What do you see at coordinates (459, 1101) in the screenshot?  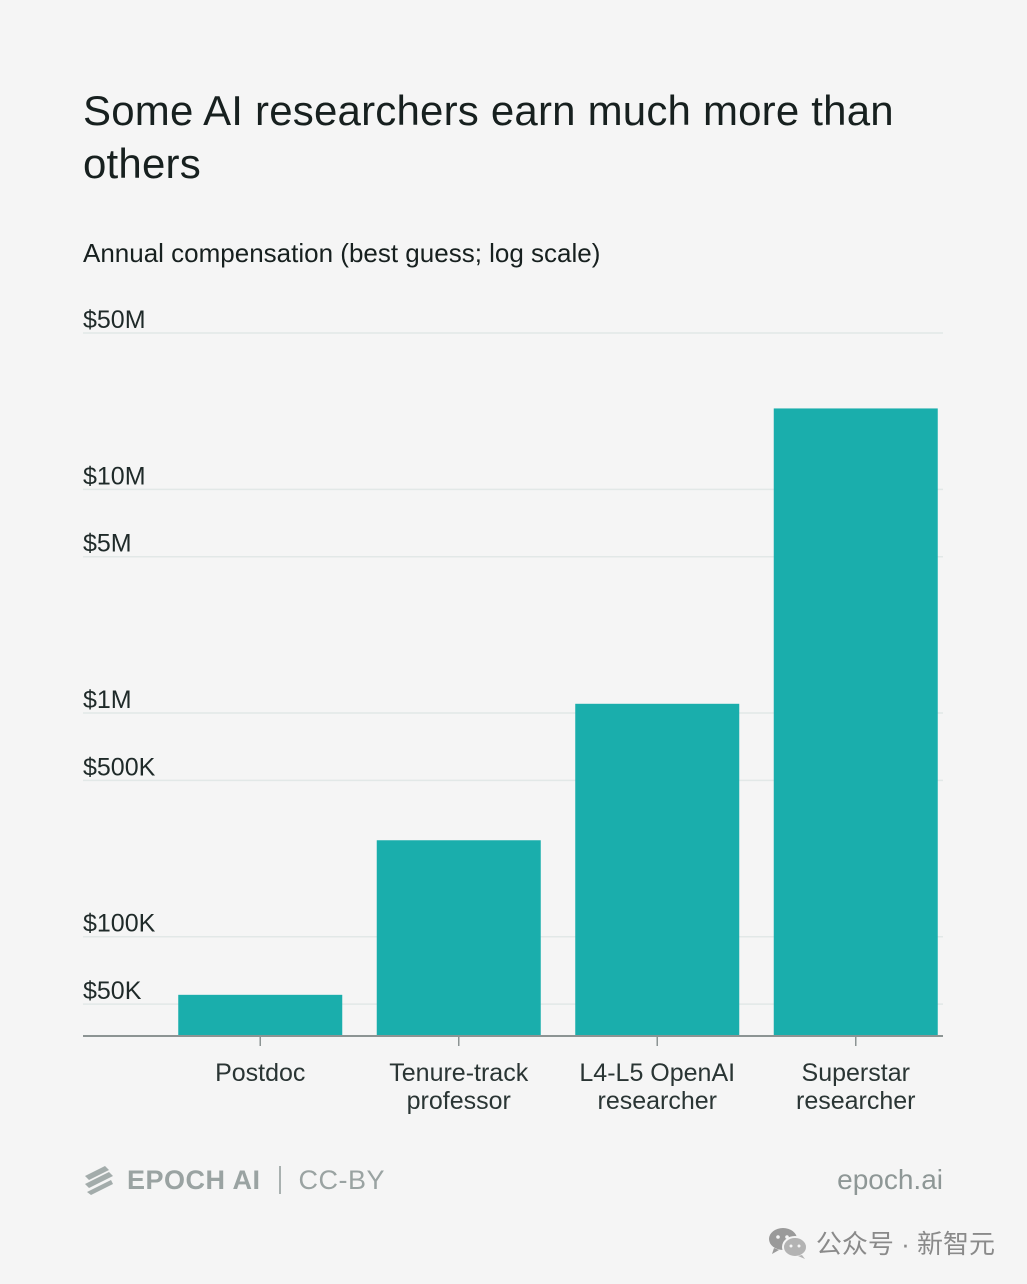 I see `x-tick-label-line: professor` at bounding box center [459, 1101].